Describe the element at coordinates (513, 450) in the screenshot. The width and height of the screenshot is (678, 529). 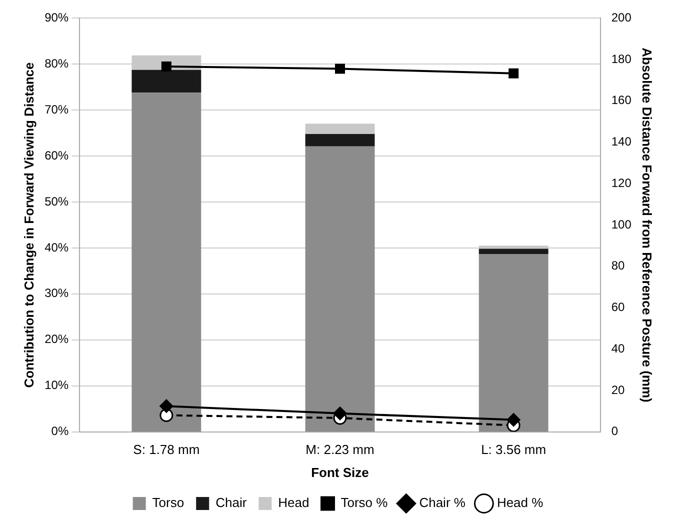
I see `x-tick-label: L: 3.56 mm` at that location.